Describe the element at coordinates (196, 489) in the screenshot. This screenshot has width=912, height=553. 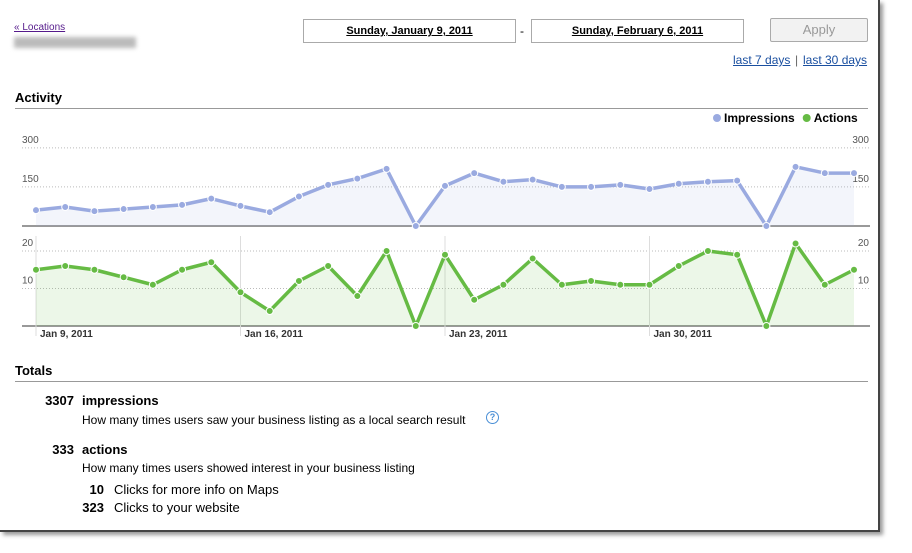
I see `sub-label: Clicks for more info on Maps` at that location.